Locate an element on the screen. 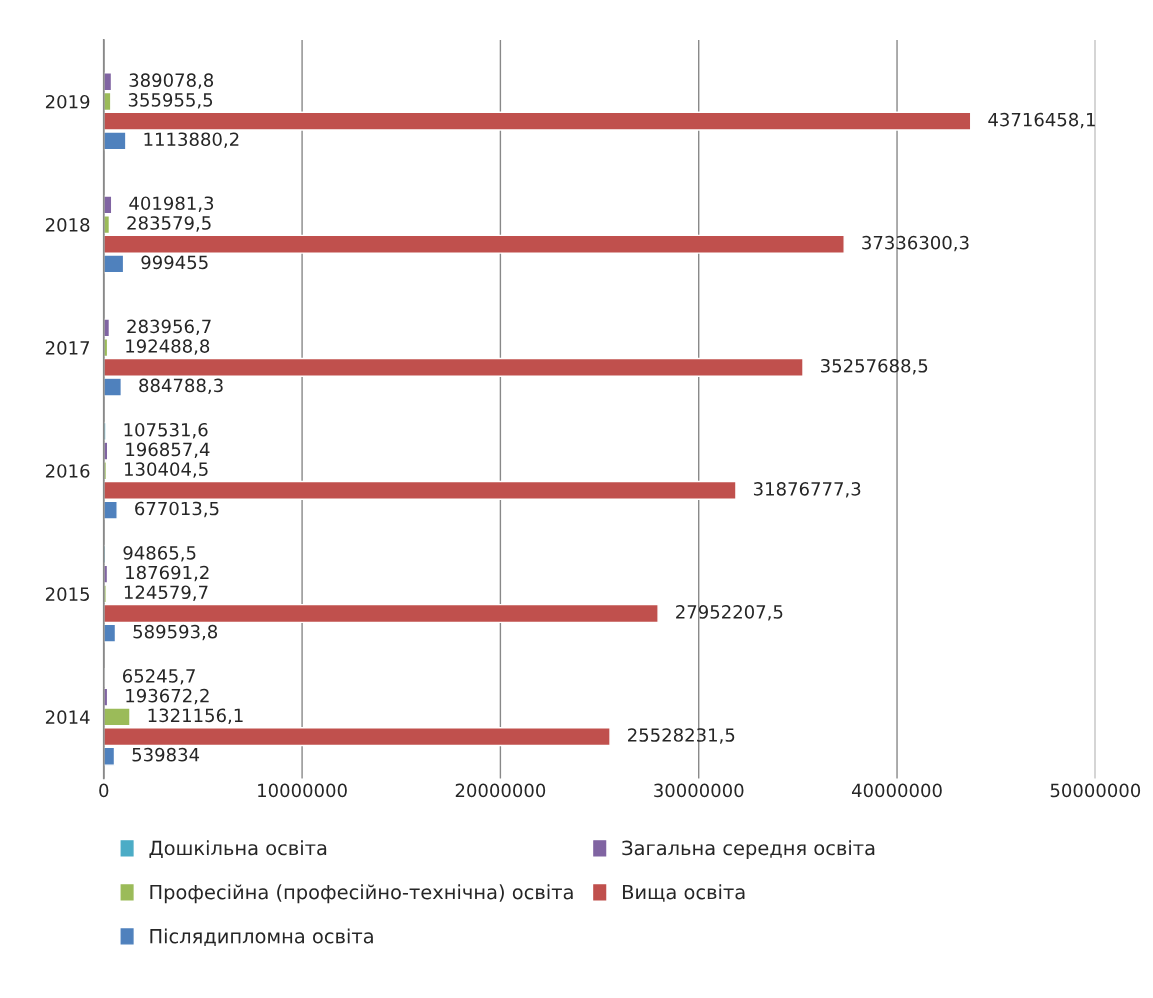 This screenshot has width=1153, height=998. data-label: 283956,7 is located at coordinates (169, 327).